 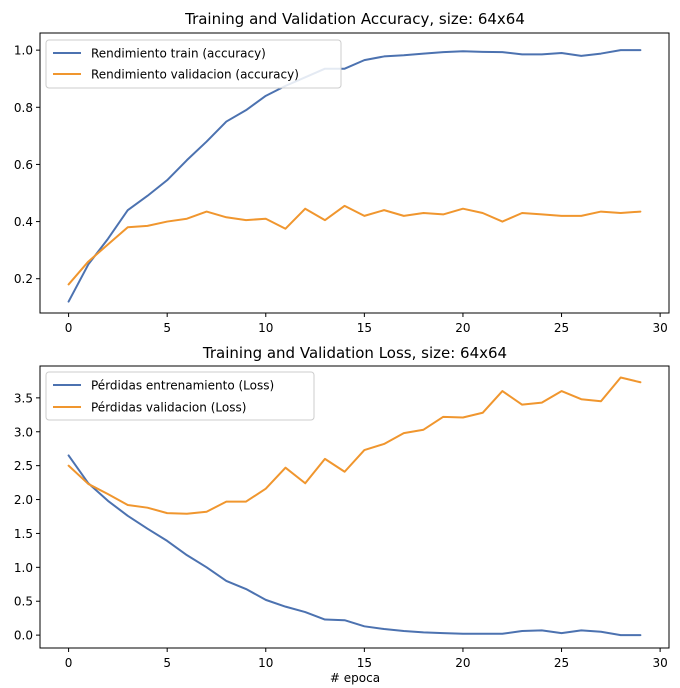 What do you see at coordinates (561, 328) in the screenshot?
I see `accuracy-x-tick-label: 25` at bounding box center [561, 328].